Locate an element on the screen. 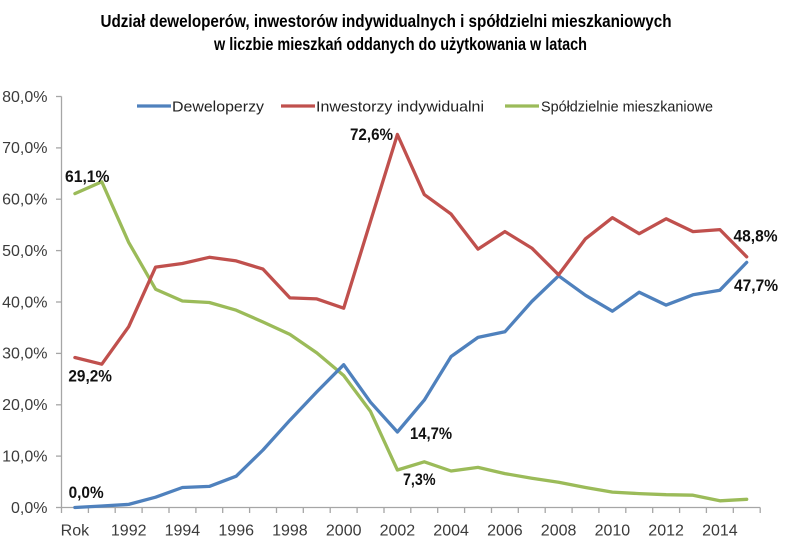  svg-text: 1996 is located at coordinates (236, 531).